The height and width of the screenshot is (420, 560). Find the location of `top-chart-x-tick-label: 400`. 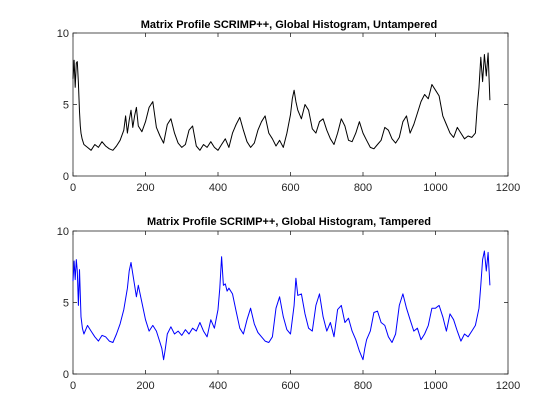

top-chart-x-tick-label: 400 is located at coordinates (218, 188).